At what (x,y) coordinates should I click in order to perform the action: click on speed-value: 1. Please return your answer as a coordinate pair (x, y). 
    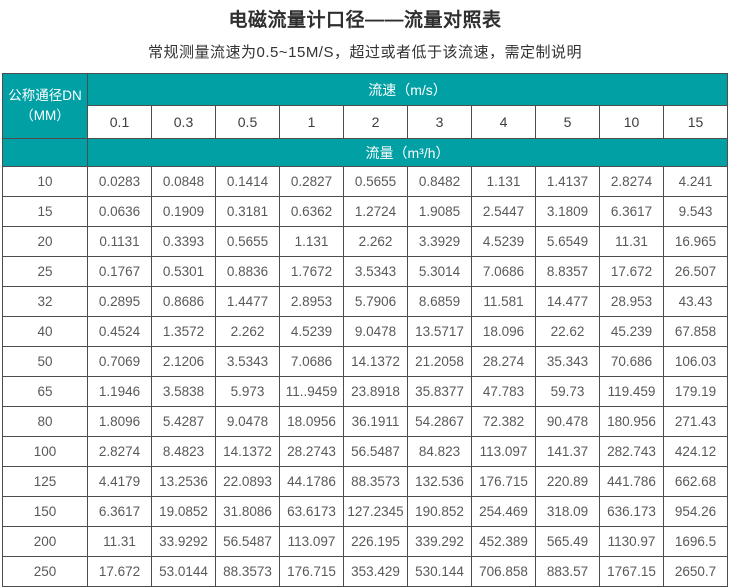
    Looking at the image, I should click on (311, 122).